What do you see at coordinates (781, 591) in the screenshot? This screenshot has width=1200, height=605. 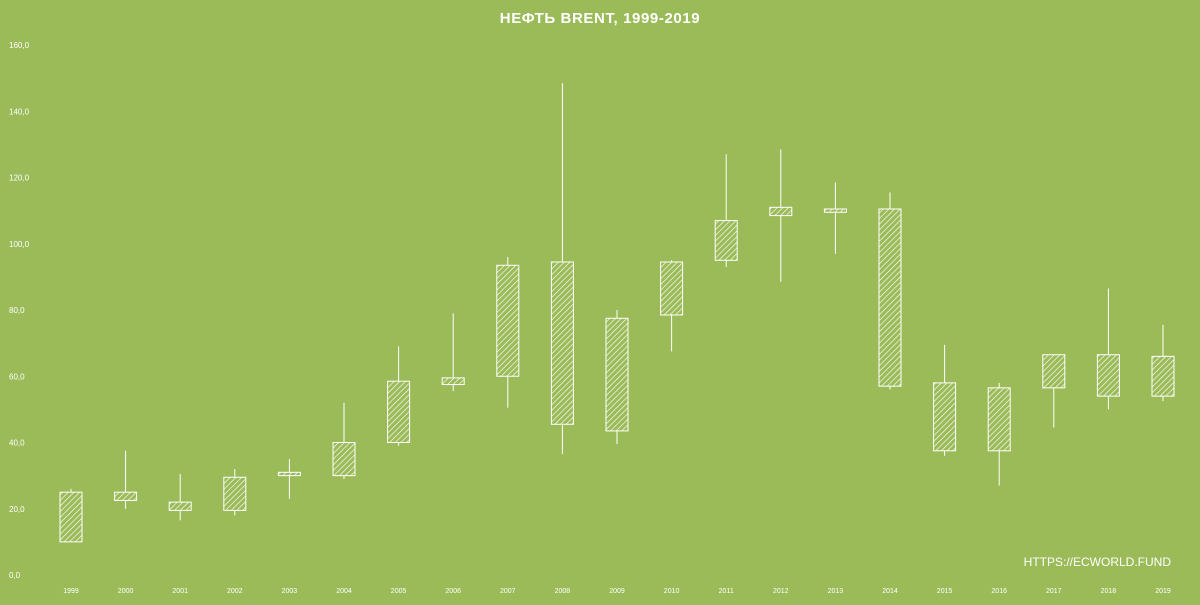 I see `x-tick-label: 2012` at bounding box center [781, 591].